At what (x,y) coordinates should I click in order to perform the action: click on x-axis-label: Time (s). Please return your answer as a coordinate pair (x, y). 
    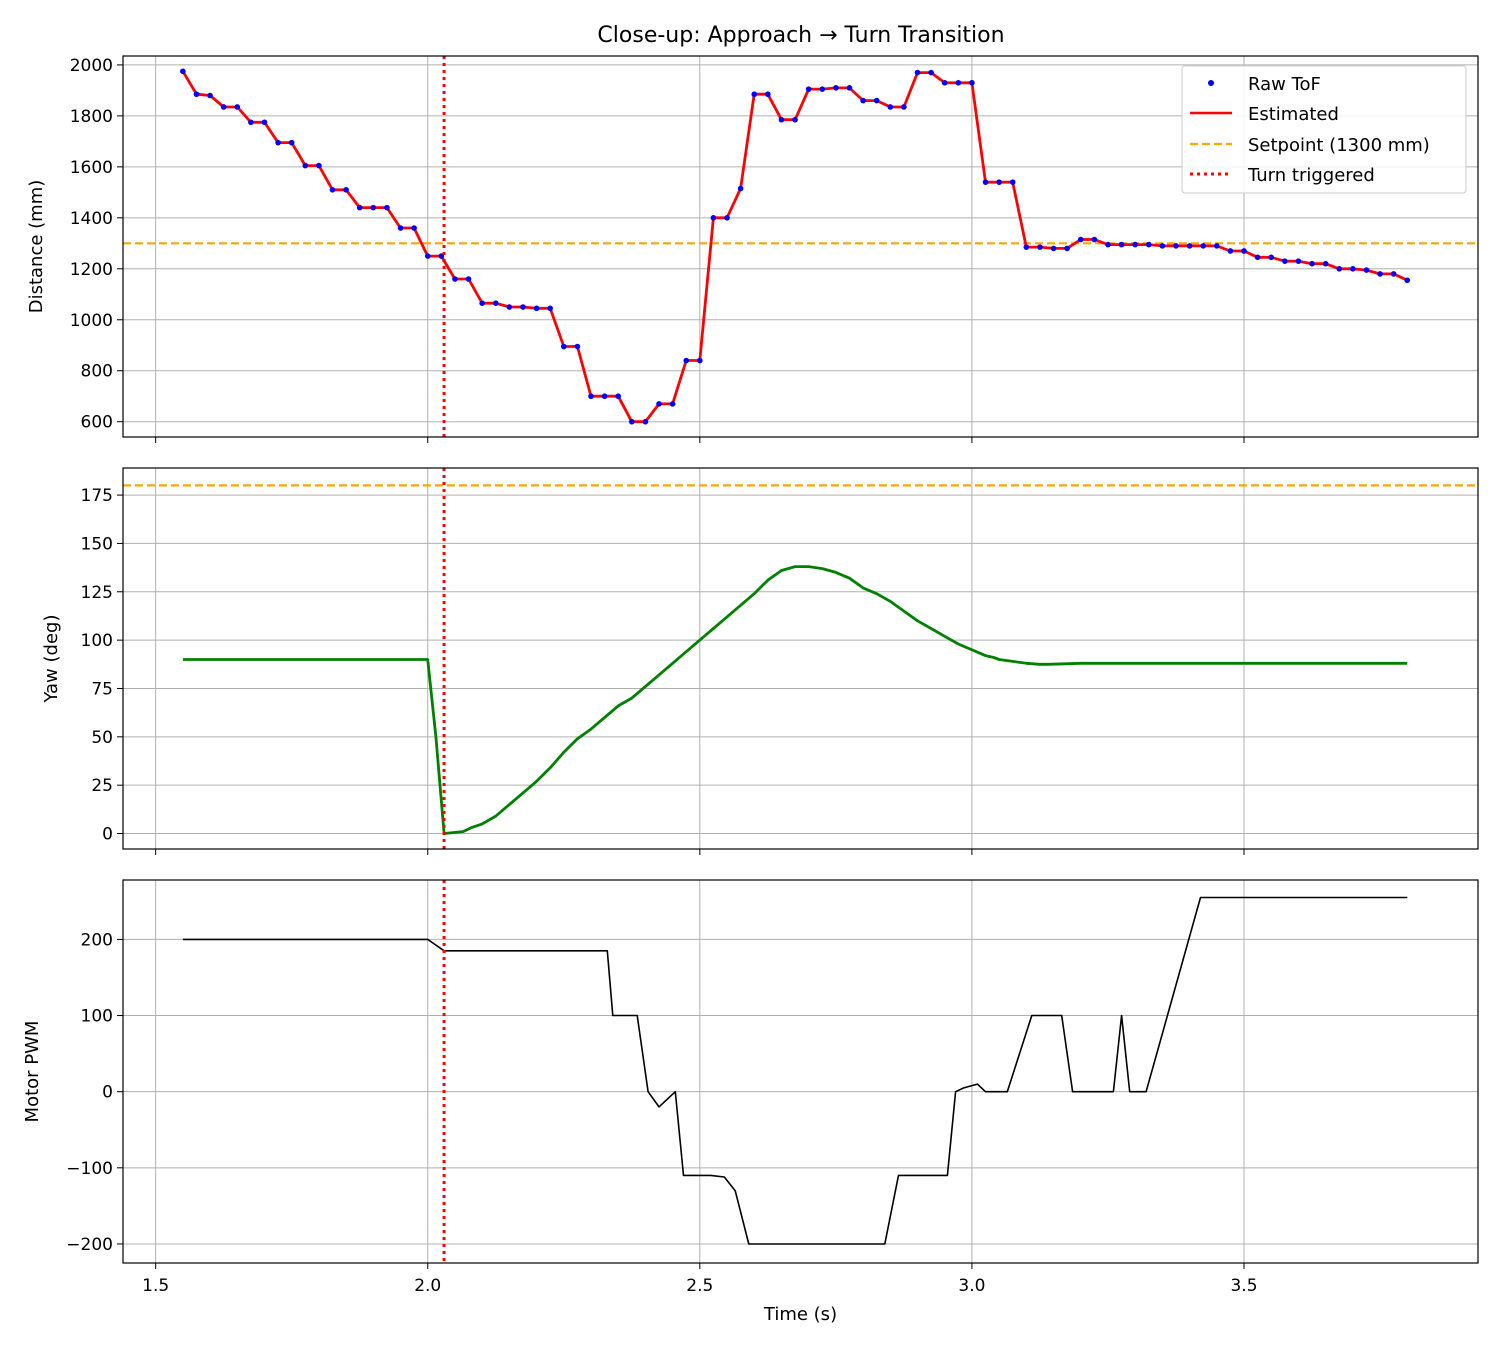
    Looking at the image, I should click on (800, 1314).